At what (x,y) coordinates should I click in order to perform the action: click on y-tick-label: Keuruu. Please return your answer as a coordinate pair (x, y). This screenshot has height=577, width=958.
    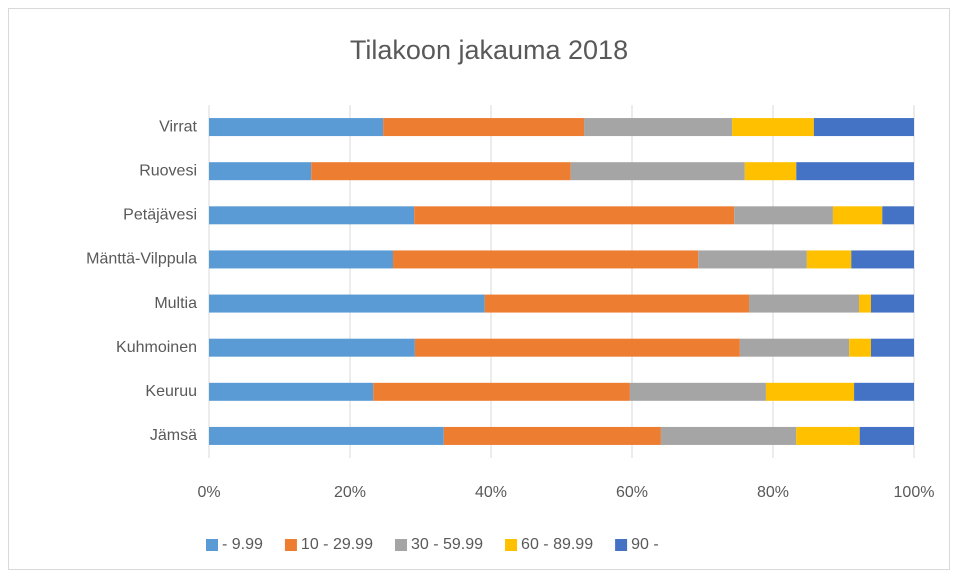
    Looking at the image, I should click on (171, 391).